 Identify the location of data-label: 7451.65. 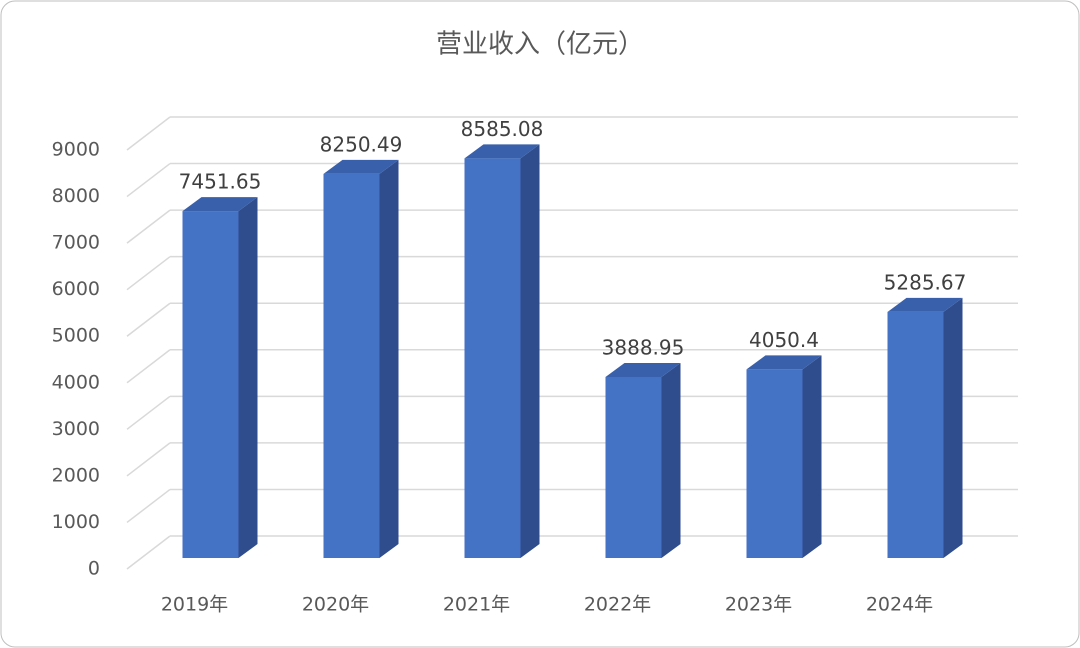
(220, 182).